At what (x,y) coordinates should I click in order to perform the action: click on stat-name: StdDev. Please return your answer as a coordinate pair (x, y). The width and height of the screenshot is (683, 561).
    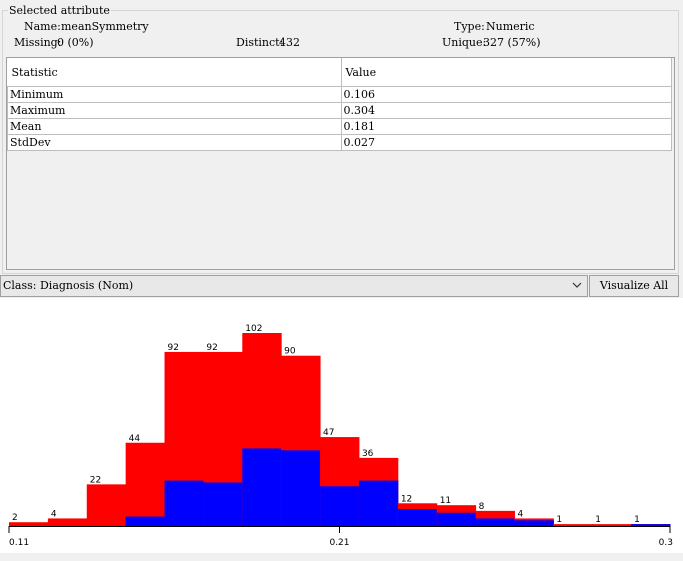
    Looking at the image, I should click on (174, 142).